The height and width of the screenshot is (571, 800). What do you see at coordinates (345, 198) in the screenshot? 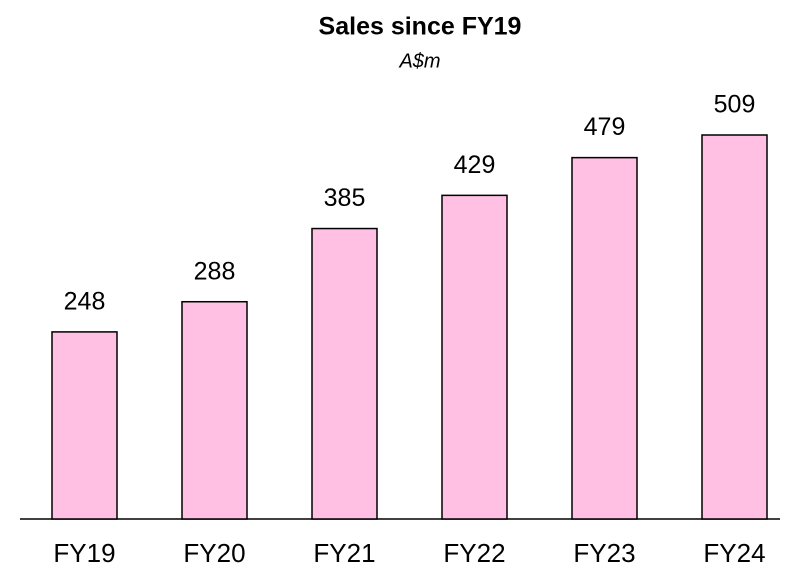
I see `value-label: 385` at bounding box center [345, 198].